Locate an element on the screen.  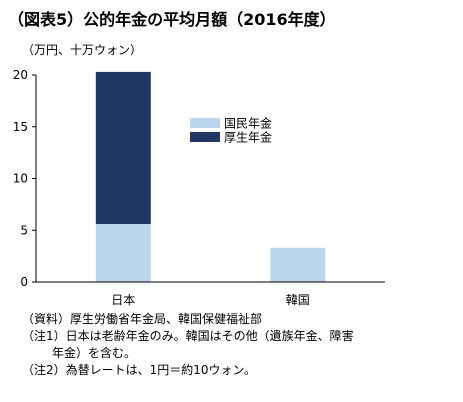
legend-label-1: 国民年金 is located at coordinates (248, 123).